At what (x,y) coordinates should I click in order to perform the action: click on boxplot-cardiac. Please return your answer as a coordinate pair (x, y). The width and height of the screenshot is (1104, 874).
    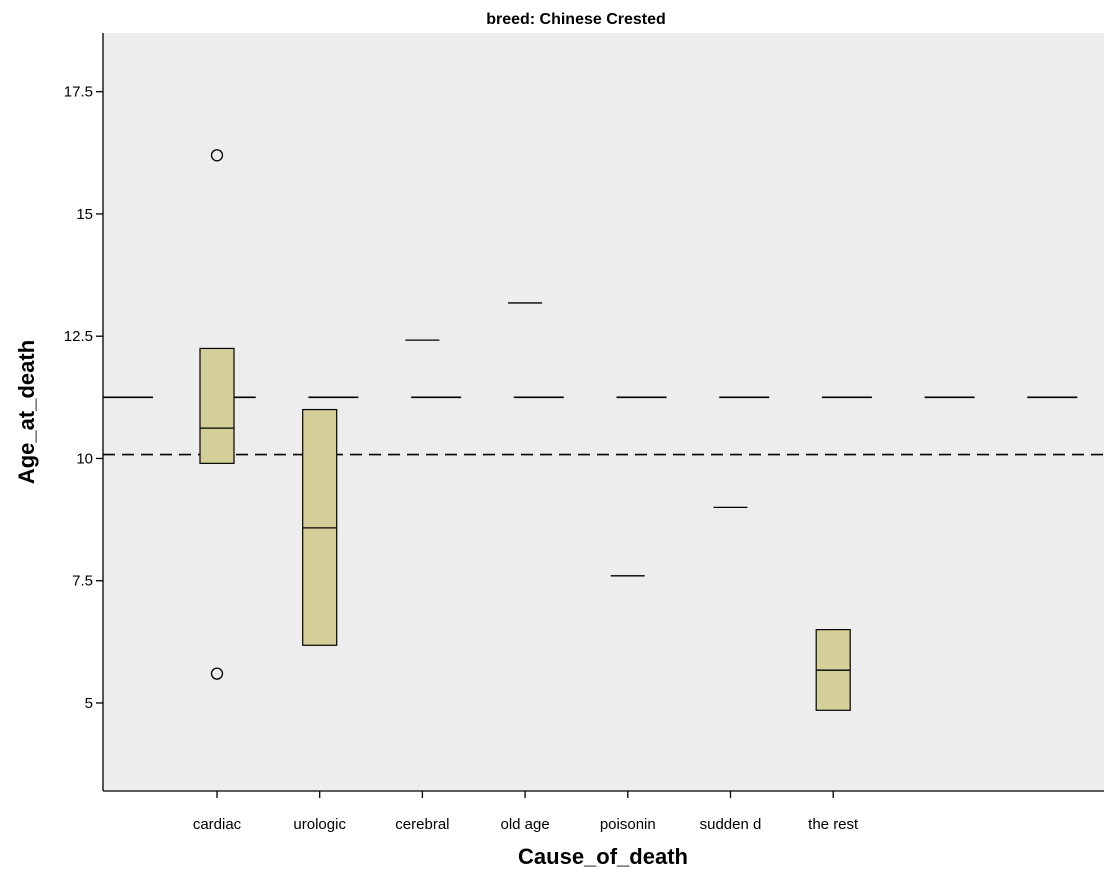
    Looking at the image, I should click on (217, 414).